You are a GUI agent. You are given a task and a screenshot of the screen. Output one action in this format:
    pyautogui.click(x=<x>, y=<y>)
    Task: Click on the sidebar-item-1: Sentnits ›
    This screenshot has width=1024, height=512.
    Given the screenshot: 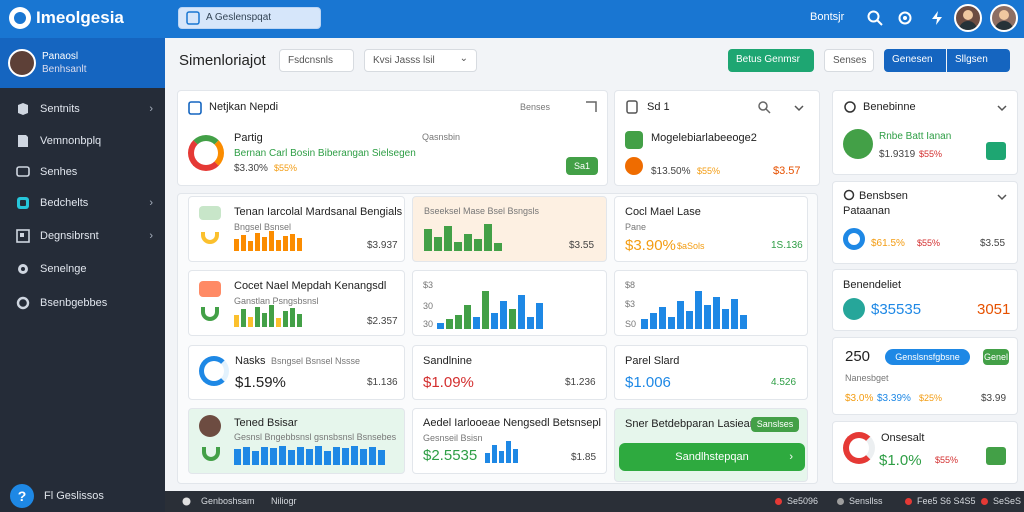 What is the action you would take?
    pyautogui.click(x=82, y=110)
    